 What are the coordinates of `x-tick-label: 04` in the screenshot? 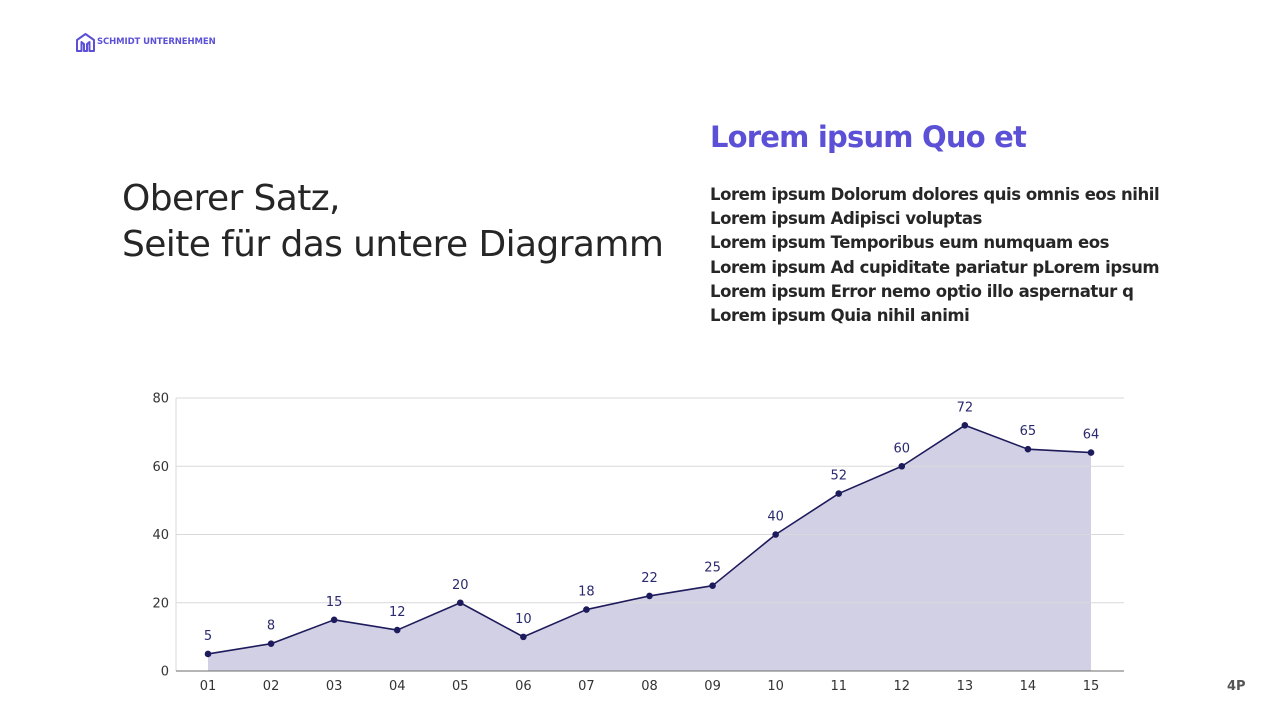 It's located at (397, 686).